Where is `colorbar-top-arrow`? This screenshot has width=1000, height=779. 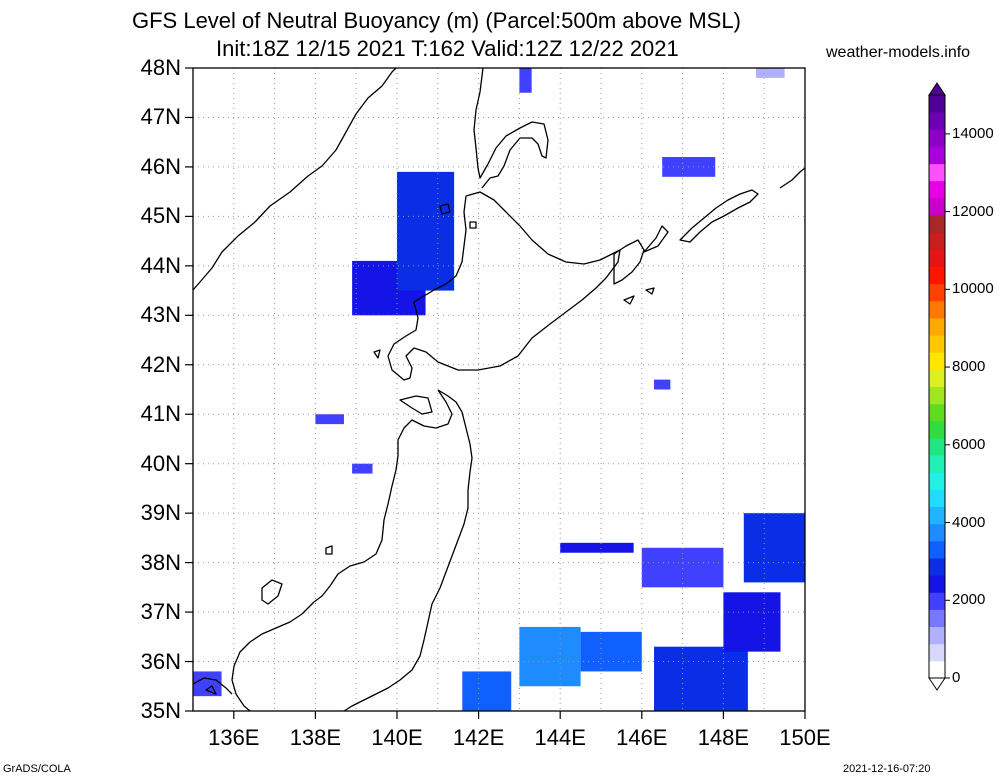 colorbar-top-arrow is located at coordinates (937, 89).